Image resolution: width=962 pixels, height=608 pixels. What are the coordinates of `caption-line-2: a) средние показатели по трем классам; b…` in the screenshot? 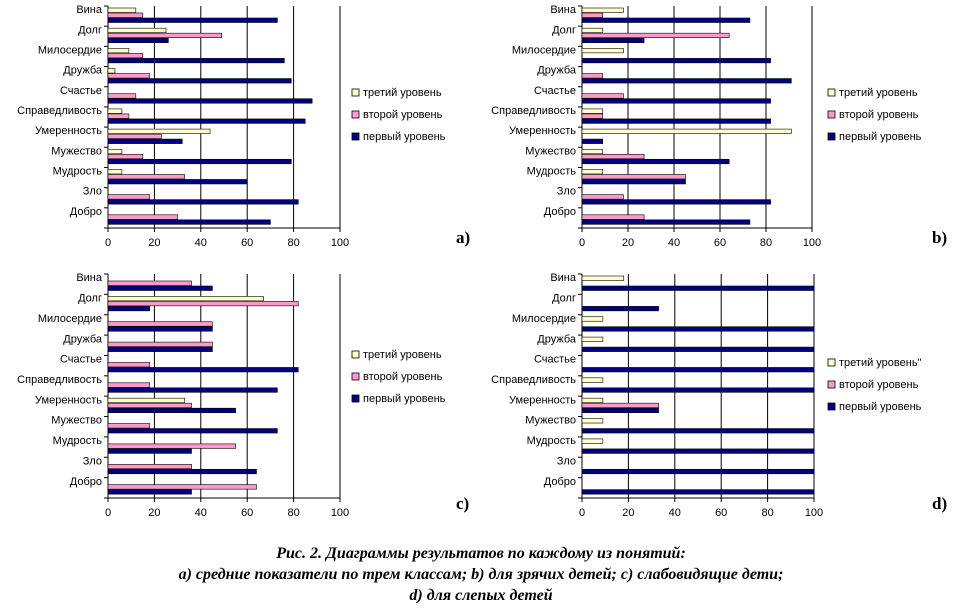 It's located at (481, 574).